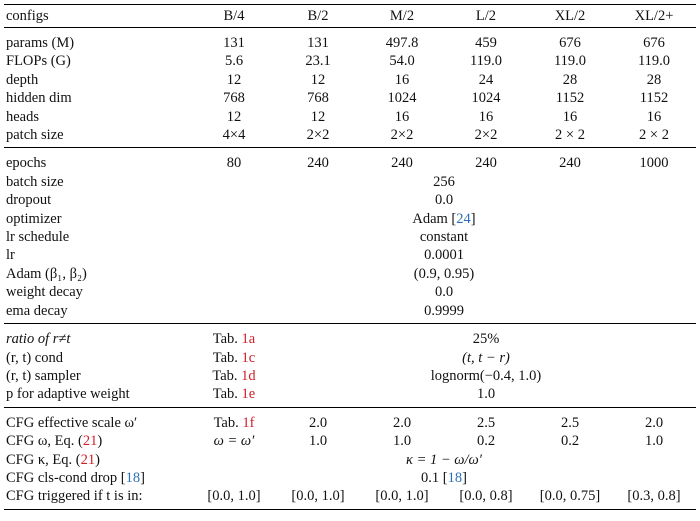  What do you see at coordinates (486, 43) in the screenshot?
I see `cell: 459` at bounding box center [486, 43].